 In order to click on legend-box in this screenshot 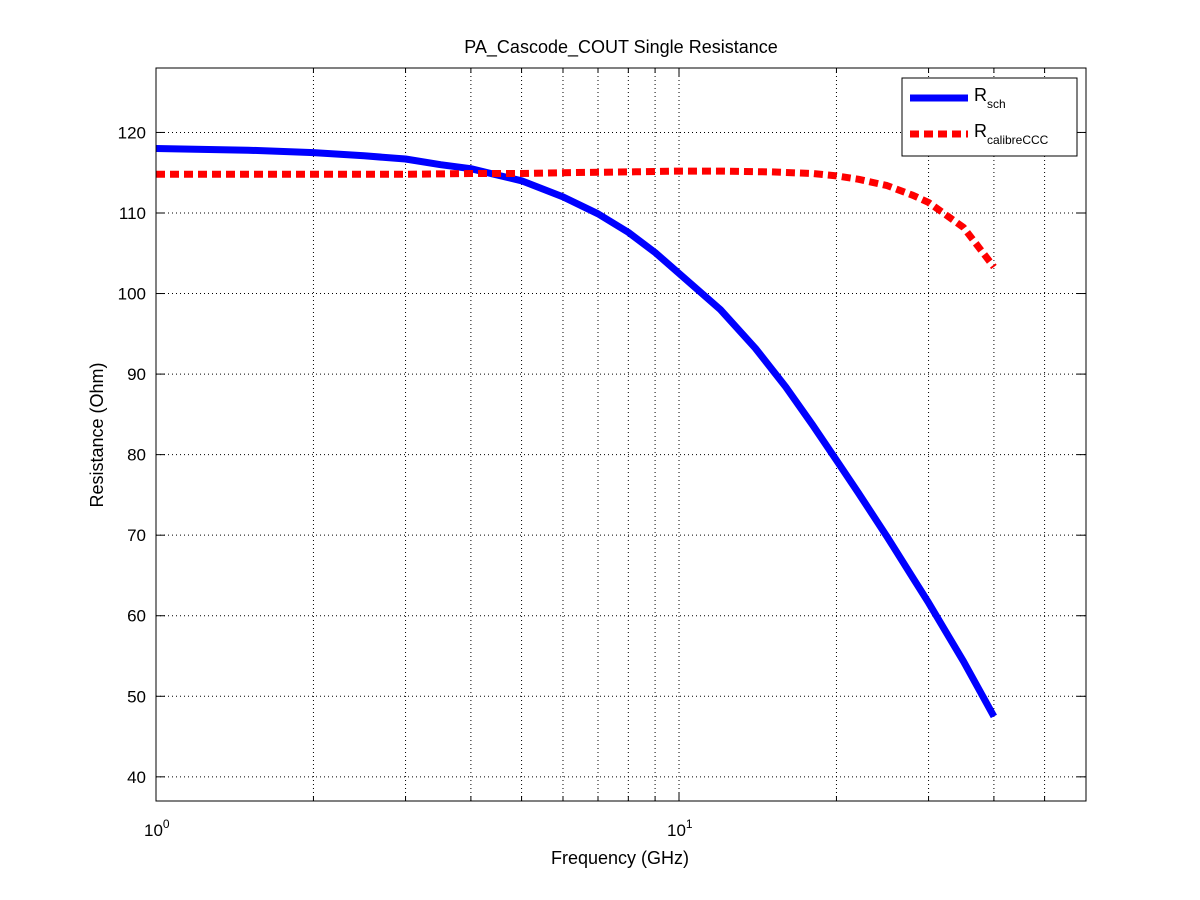, I will do `click(989, 117)`.